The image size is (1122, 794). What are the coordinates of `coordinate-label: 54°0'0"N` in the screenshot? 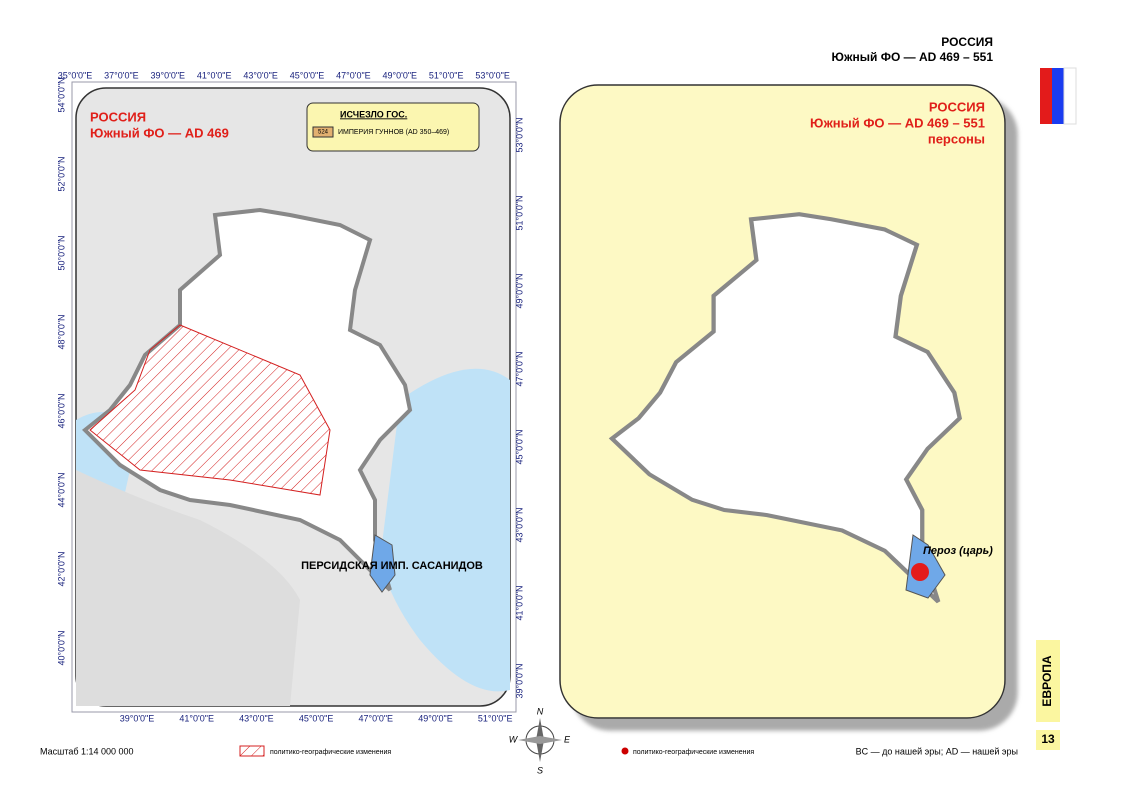 It's located at (61, 94).